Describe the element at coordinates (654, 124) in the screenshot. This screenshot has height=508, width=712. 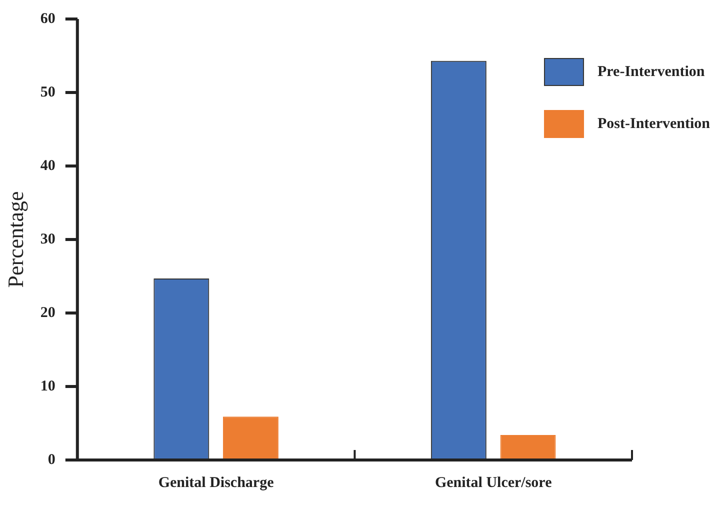
I see `legend-label: Post-Intervention` at that location.